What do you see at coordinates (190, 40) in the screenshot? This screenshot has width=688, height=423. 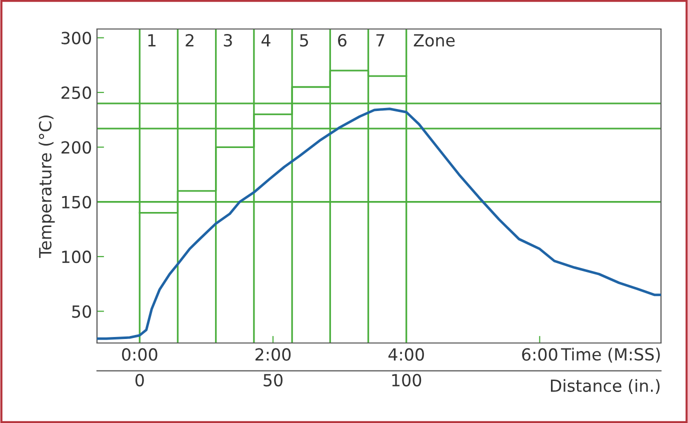 I see `annotation: 2` at bounding box center [190, 40].